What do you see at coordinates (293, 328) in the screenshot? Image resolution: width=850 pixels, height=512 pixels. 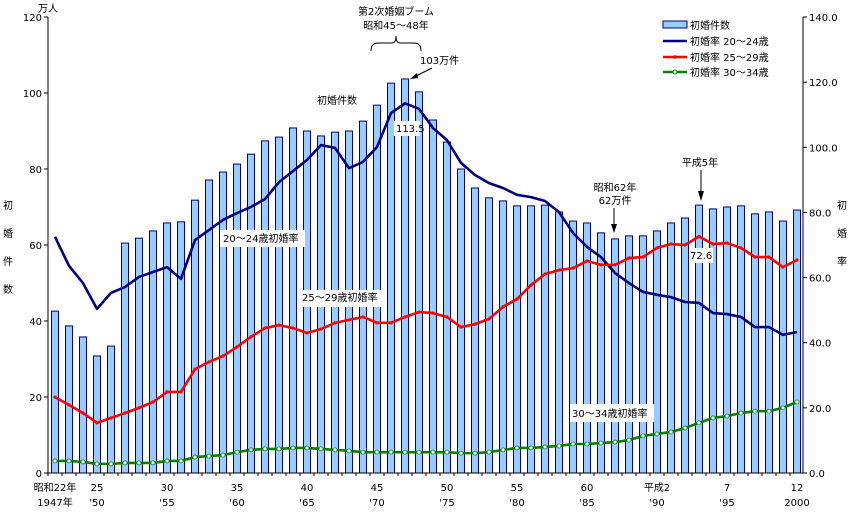 I see `point-s2-1964` at bounding box center [293, 328].